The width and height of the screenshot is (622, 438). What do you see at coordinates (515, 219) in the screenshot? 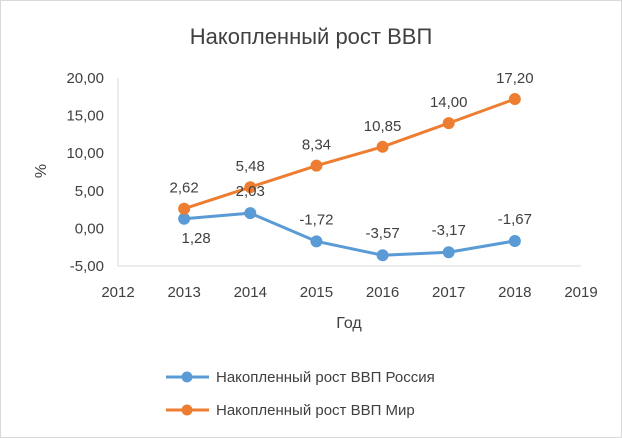
I see `data-label: -1,67` at bounding box center [515, 219].